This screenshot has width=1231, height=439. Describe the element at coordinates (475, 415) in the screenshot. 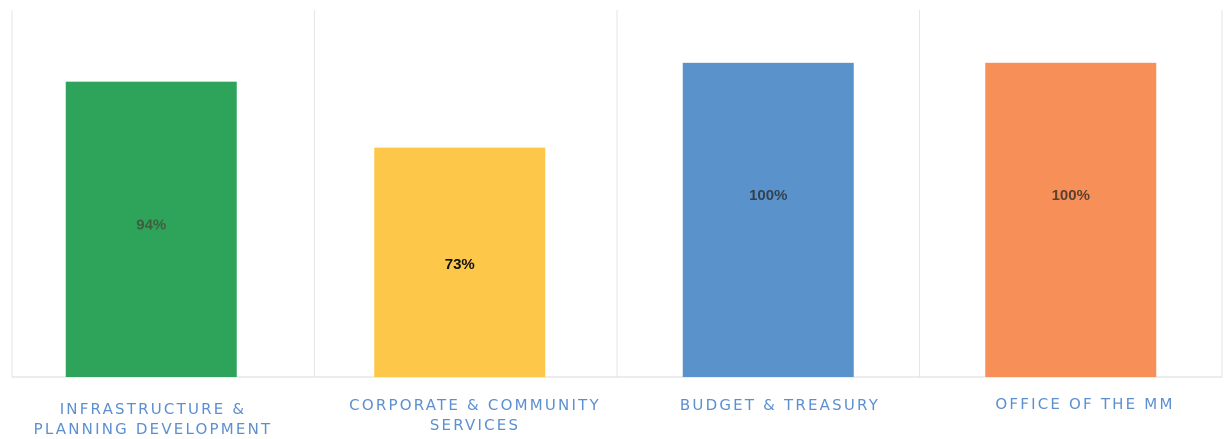

I see `category-label-2: CORPORATE & COMMUNITY SERVICES` at that location.